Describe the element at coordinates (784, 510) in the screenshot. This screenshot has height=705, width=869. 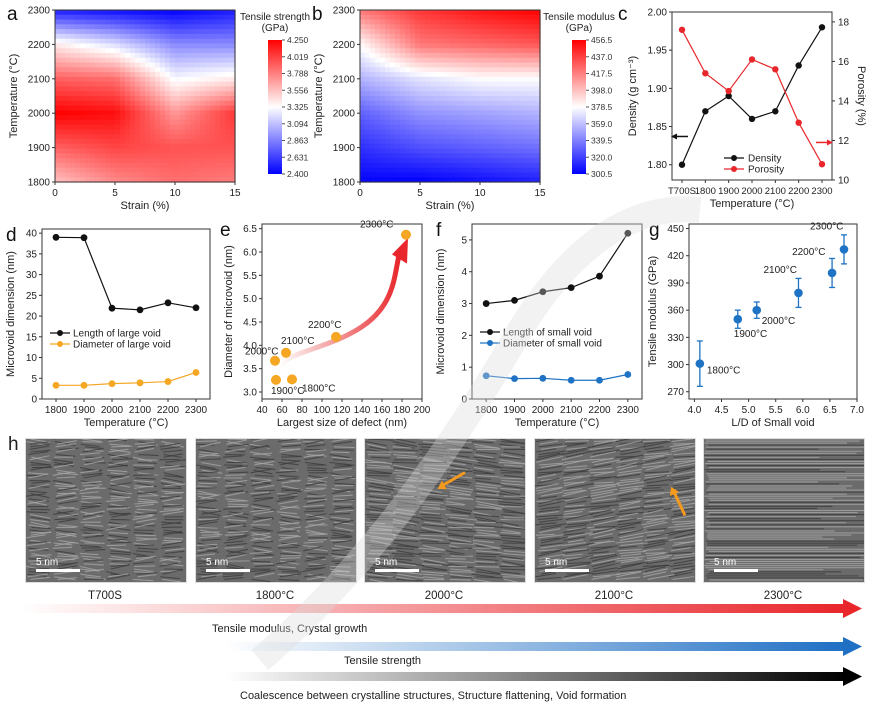
I see `tem-image: 5 nm` at that location.